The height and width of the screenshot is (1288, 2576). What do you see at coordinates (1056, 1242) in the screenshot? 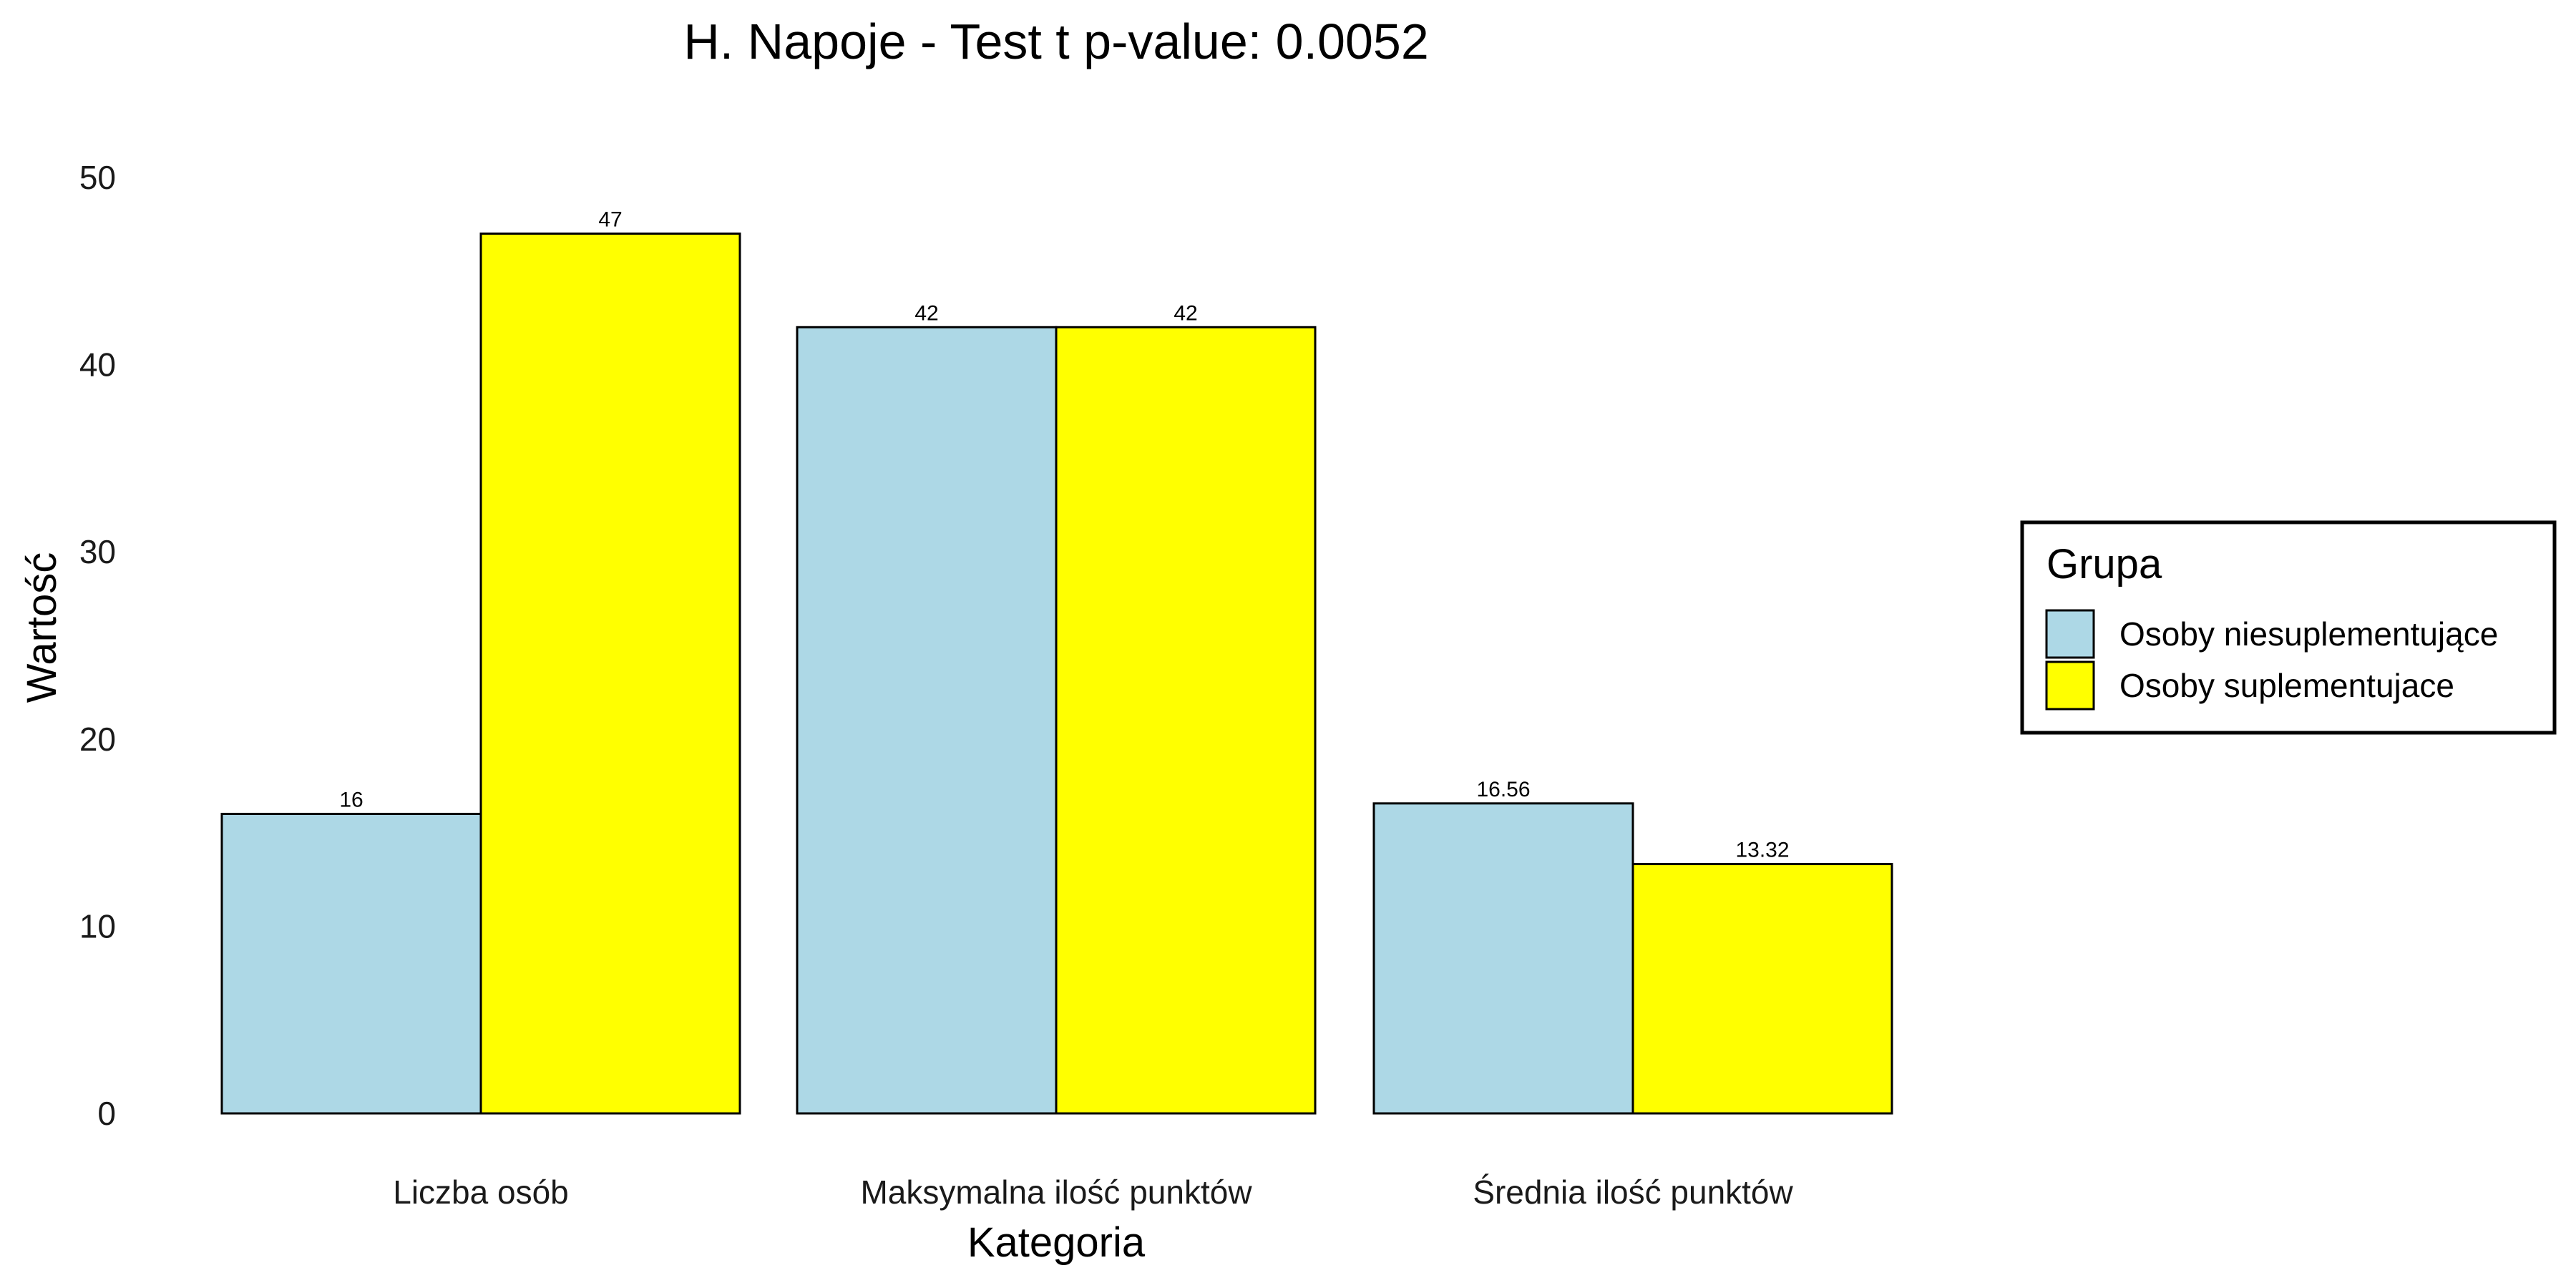
I see `x-axis-title: Kategoria` at bounding box center [1056, 1242].